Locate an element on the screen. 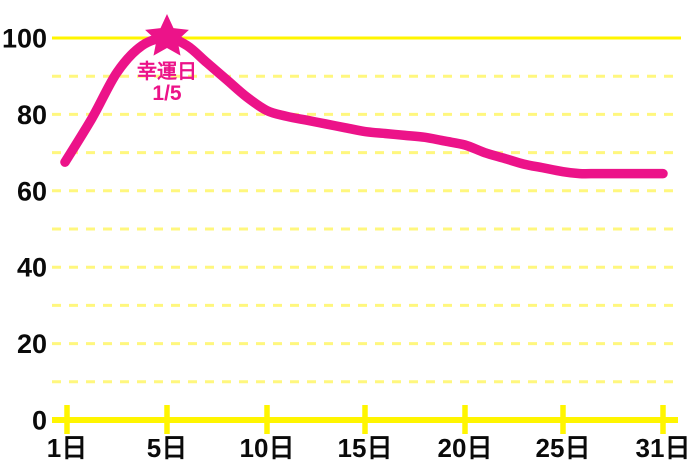 The height and width of the screenshot is (467, 700). y-axis-label: 20 is located at coordinates (32, 344).